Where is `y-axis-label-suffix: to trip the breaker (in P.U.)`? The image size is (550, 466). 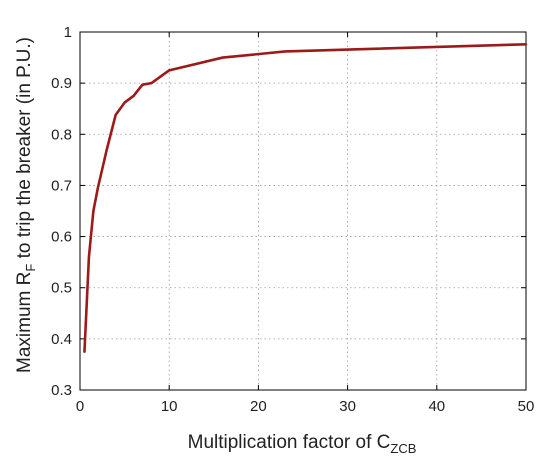
y-axis-label-suffix: to trip the breaker (in P.U.) is located at coordinates (24, 150).